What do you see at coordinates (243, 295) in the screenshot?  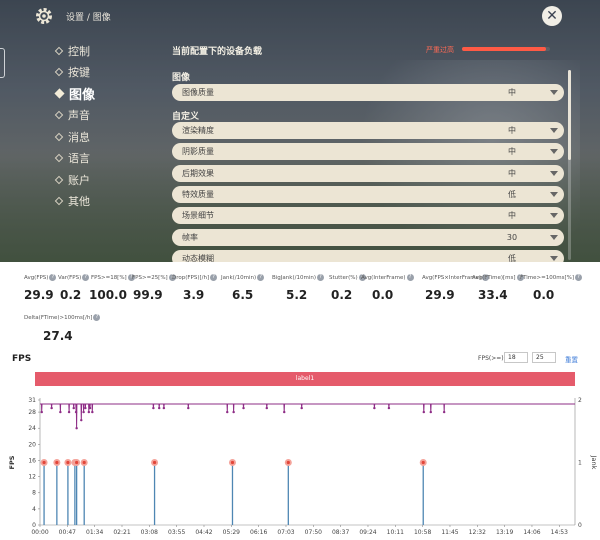 I see `stat-value: 6.5` at bounding box center [243, 295].